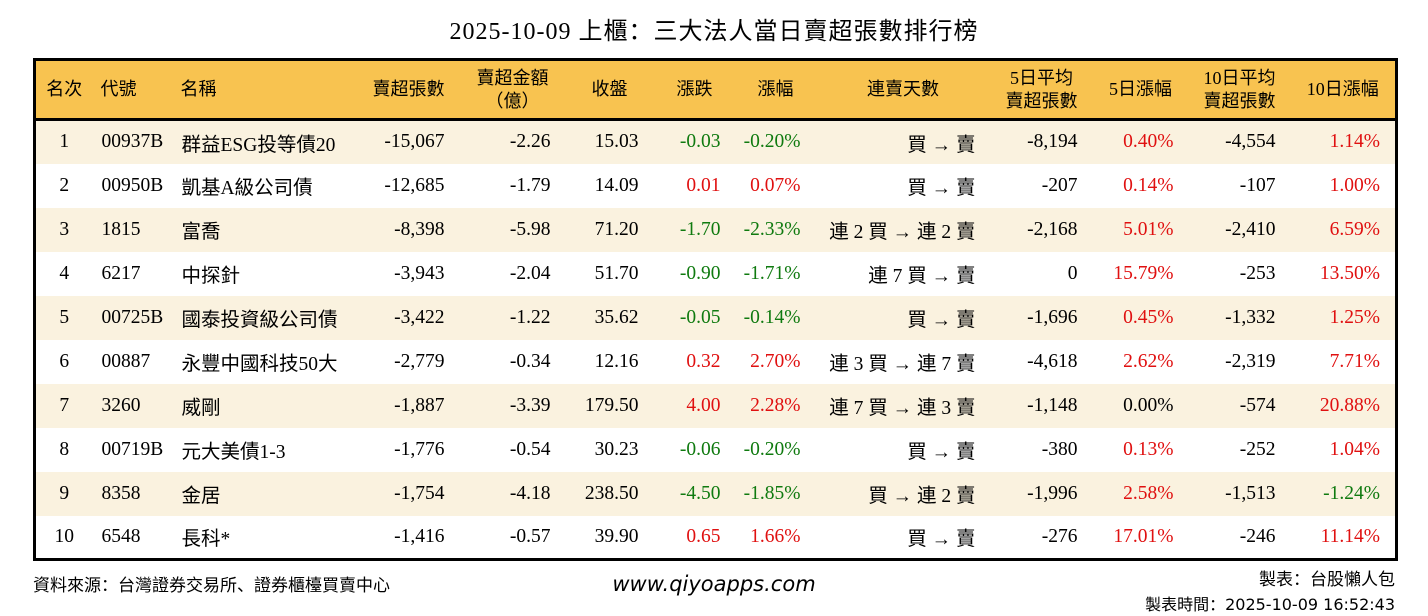 This screenshot has width=1428, height=616. I want to click on cell-streak: 連 3 買 → 連 7 賣, so click(902, 364).